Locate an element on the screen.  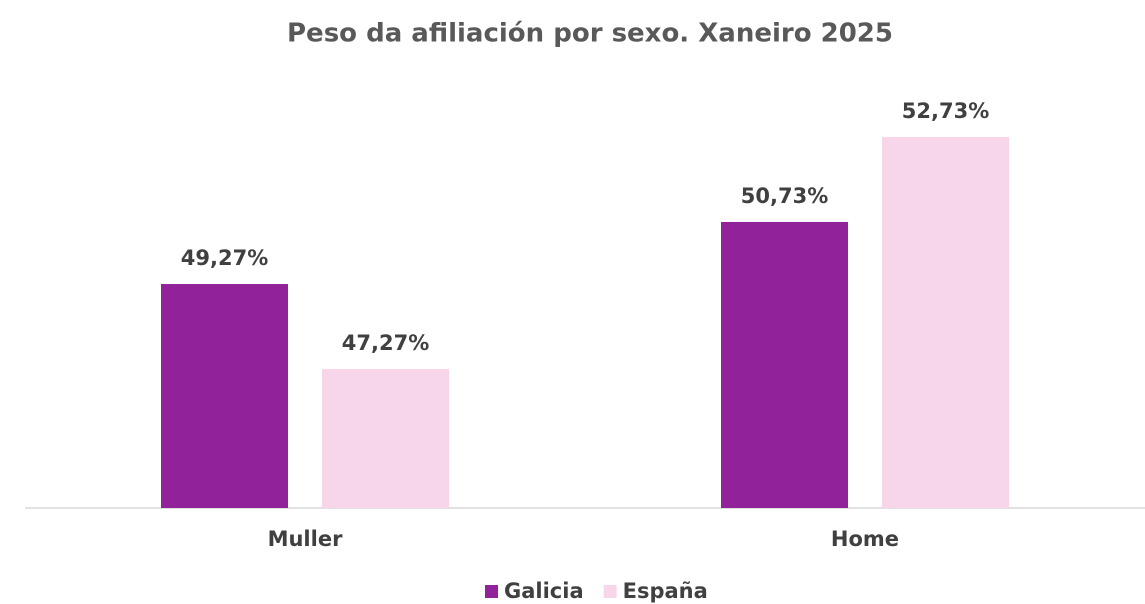
x-tick-label: Muller is located at coordinates (305, 539).